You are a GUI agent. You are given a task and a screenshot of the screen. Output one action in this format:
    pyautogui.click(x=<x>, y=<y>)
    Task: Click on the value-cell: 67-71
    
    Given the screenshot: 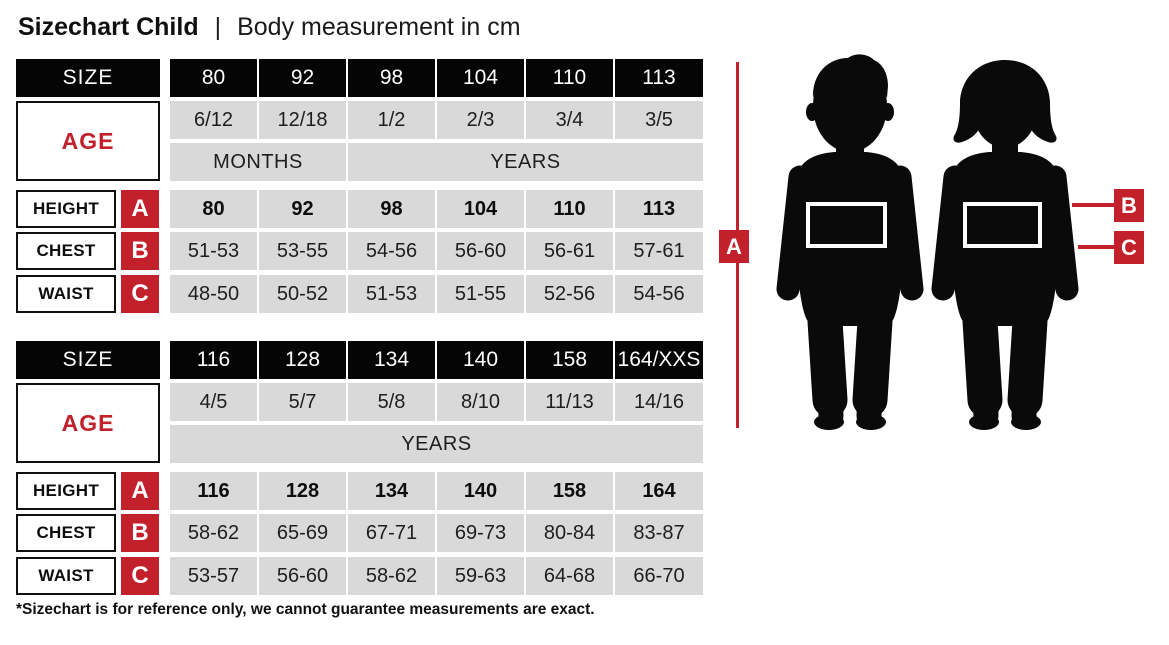 What is the action you would take?
    pyautogui.click(x=391, y=533)
    